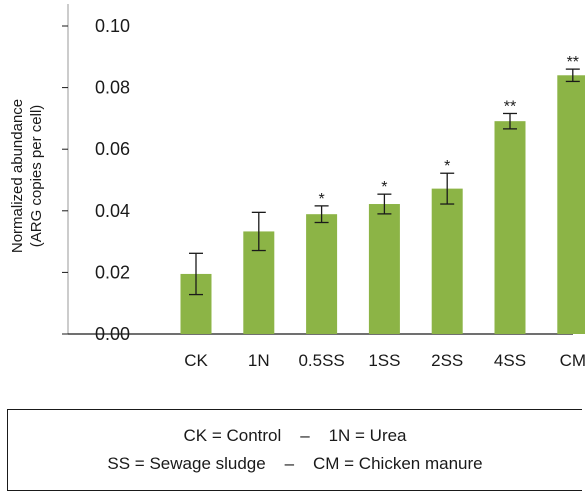 The image size is (585, 493). What do you see at coordinates (196, 360) in the screenshot?
I see `x-tick-label: CK` at bounding box center [196, 360].